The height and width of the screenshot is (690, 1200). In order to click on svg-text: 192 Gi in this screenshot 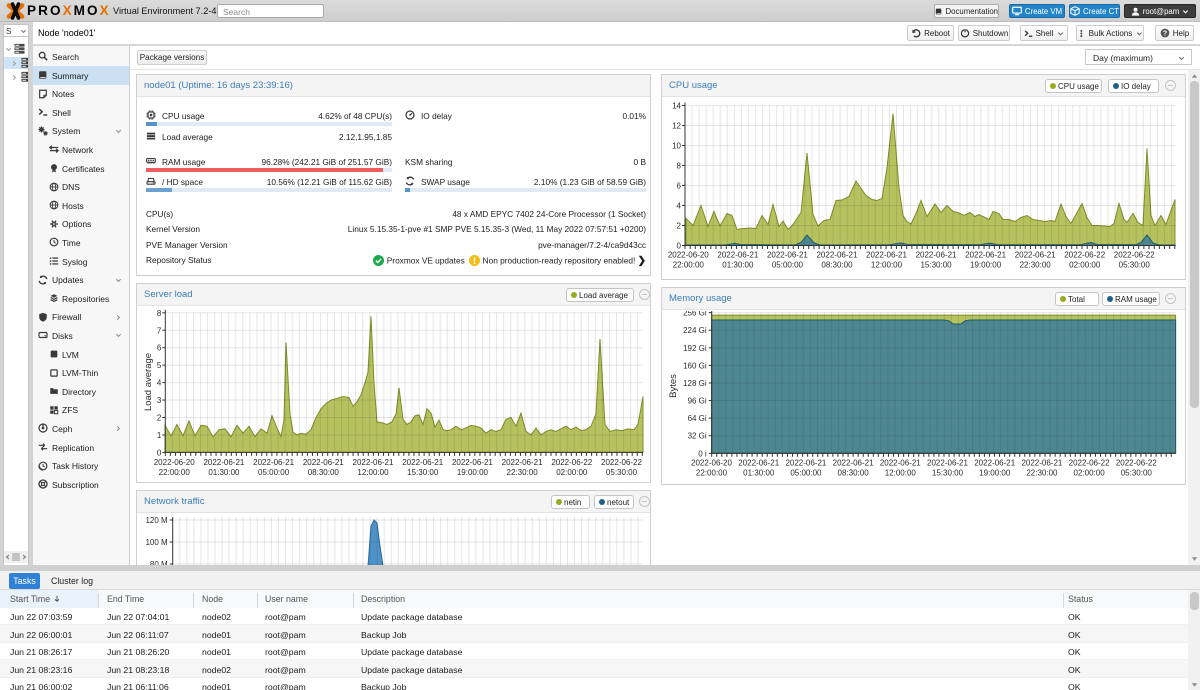, I will do `click(695, 348)`.